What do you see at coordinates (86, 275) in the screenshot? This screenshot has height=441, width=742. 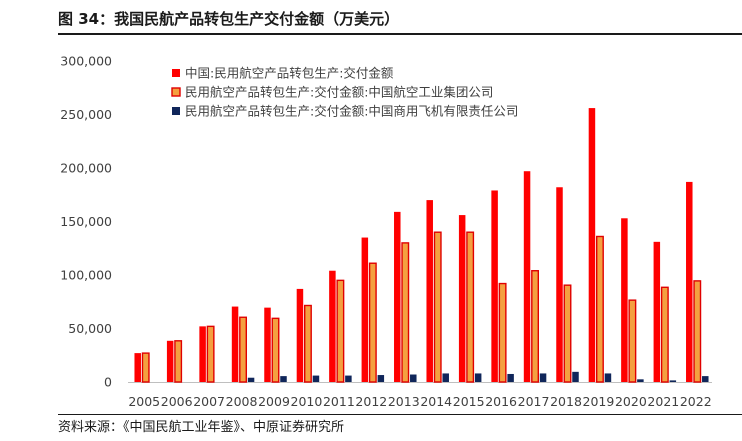 I see `y-tick-label: 100,000` at bounding box center [86, 275].